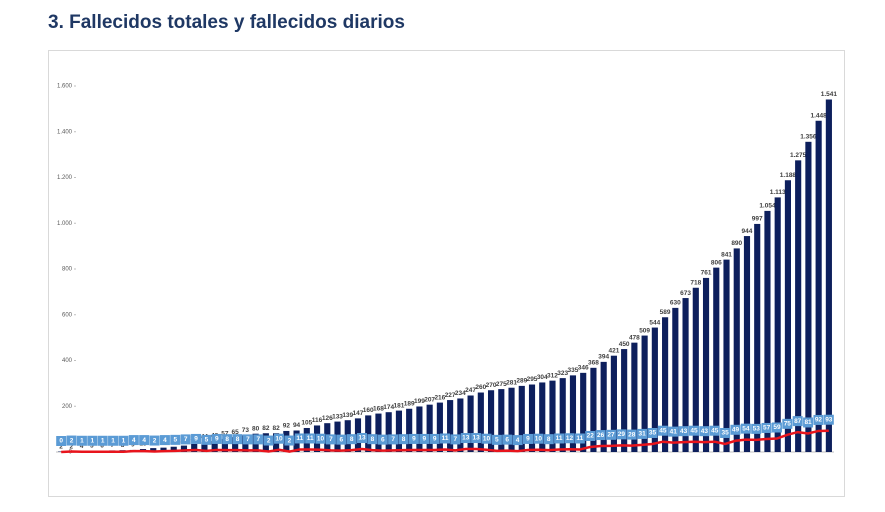 This screenshot has width=885, height=512. What do you see at coordinates (378, 408) in the screenshot?
I see `bar-label: 168` at bounding box center [378, 408].